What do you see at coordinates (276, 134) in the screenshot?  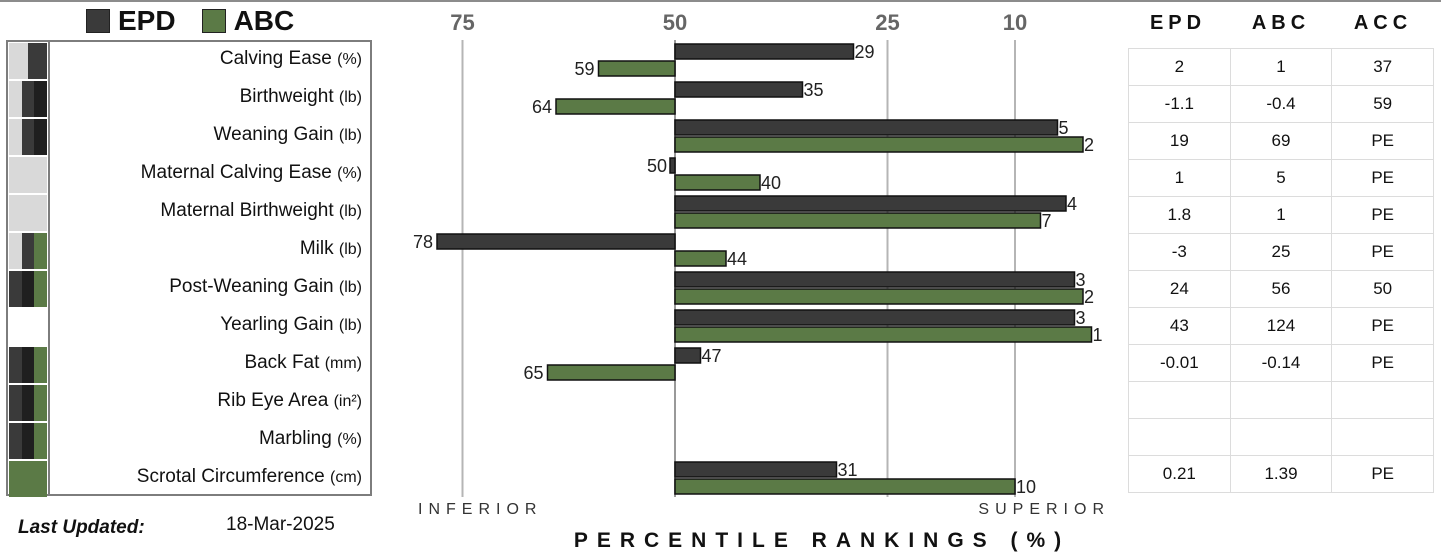 I see `trait-name: Weaning Gain` at bounding box center [276, 134].